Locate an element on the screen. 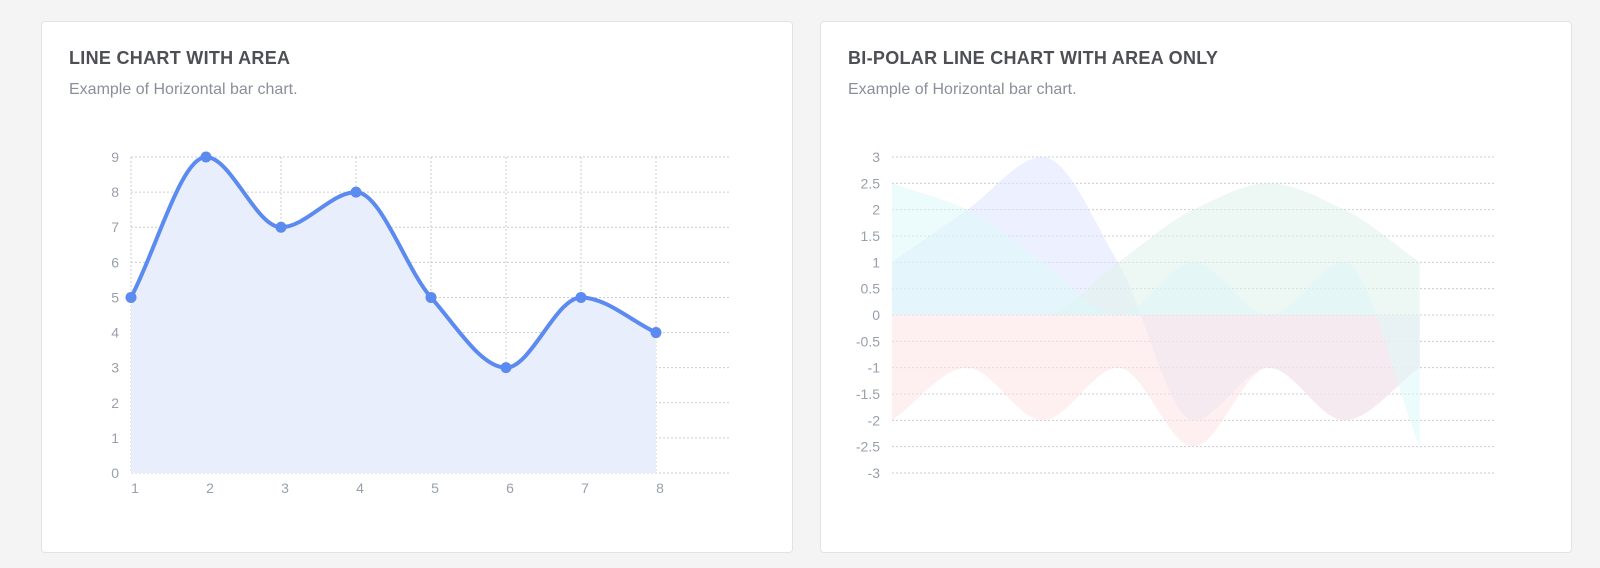 This screenshot has height=568, width=1600. y-tick-label: -2 is located at coordinates (874, 420).